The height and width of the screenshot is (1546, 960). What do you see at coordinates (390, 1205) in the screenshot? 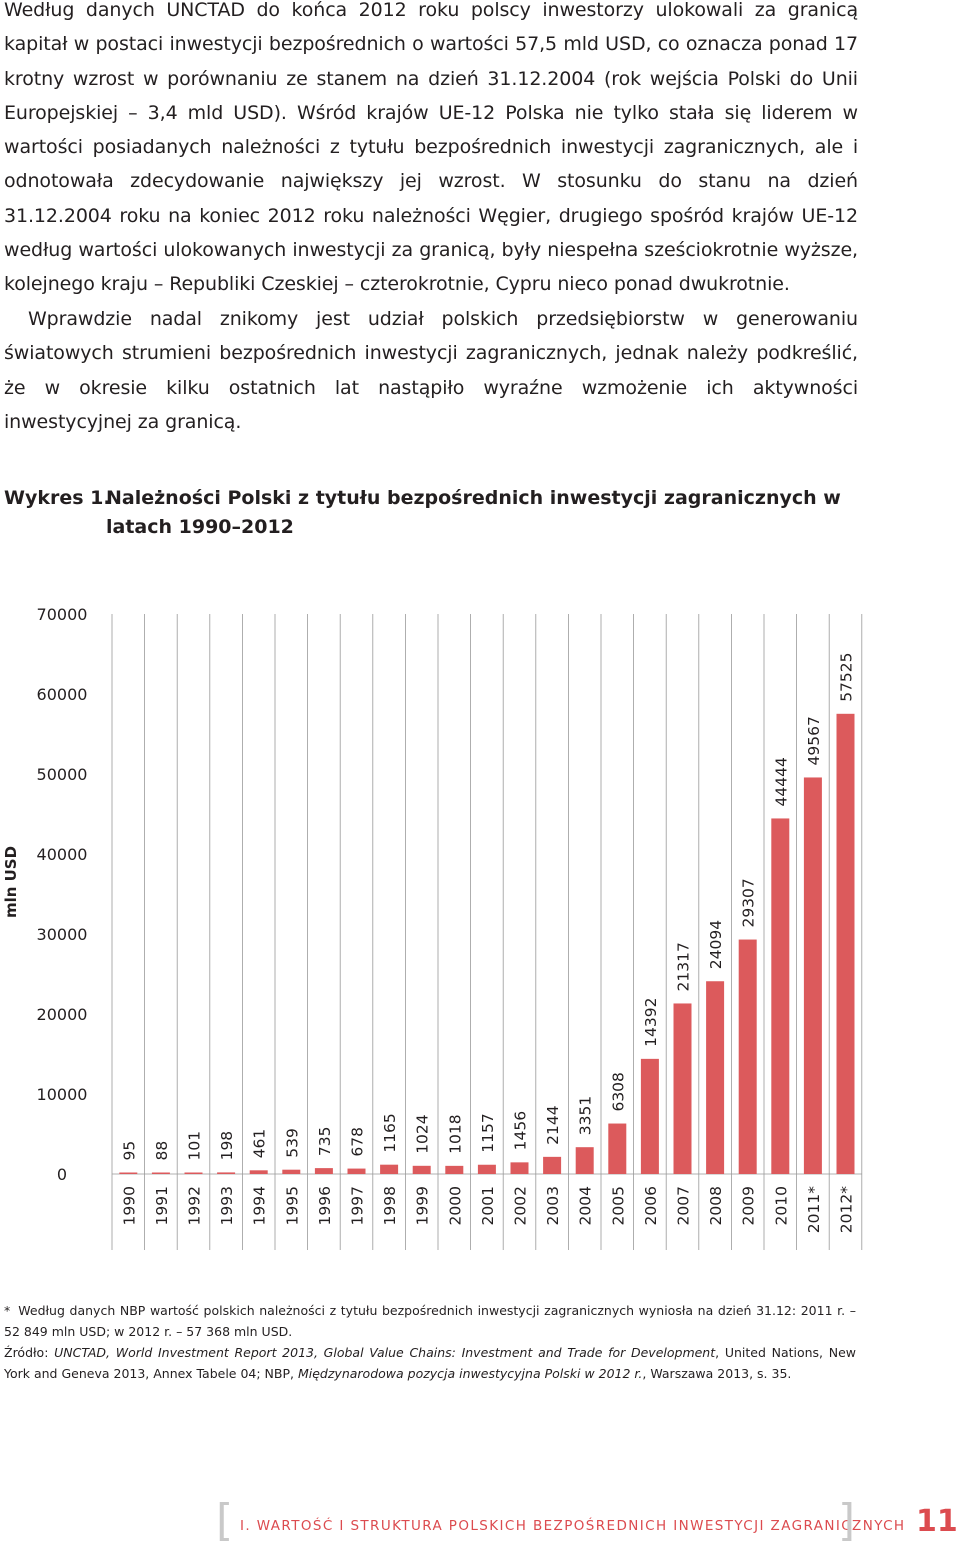
I see `x-tick-label: 1998` at bounding box center [390, 1205].